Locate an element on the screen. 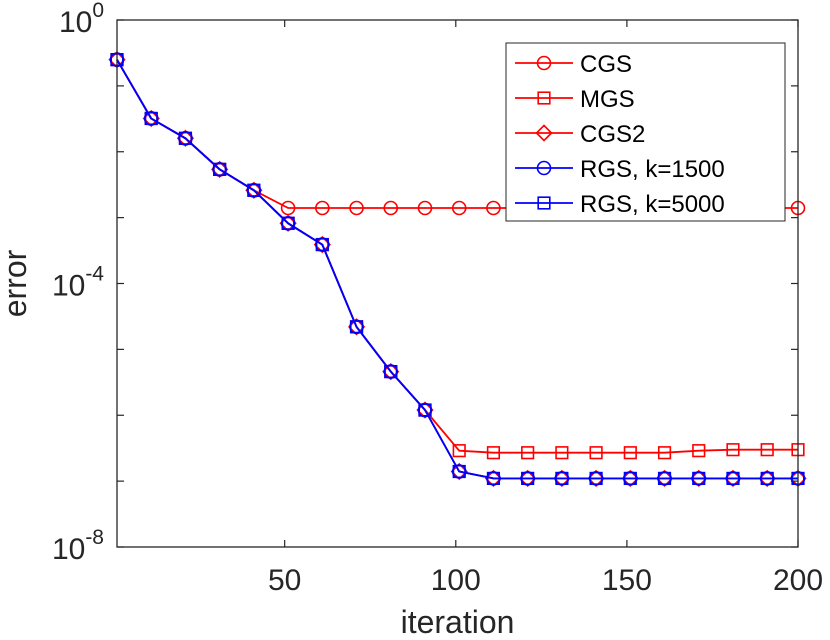 The width and height of the screenshot is (830, 640). y-tick-label: 10⁻⁸ is located at coordinates (78, 546).